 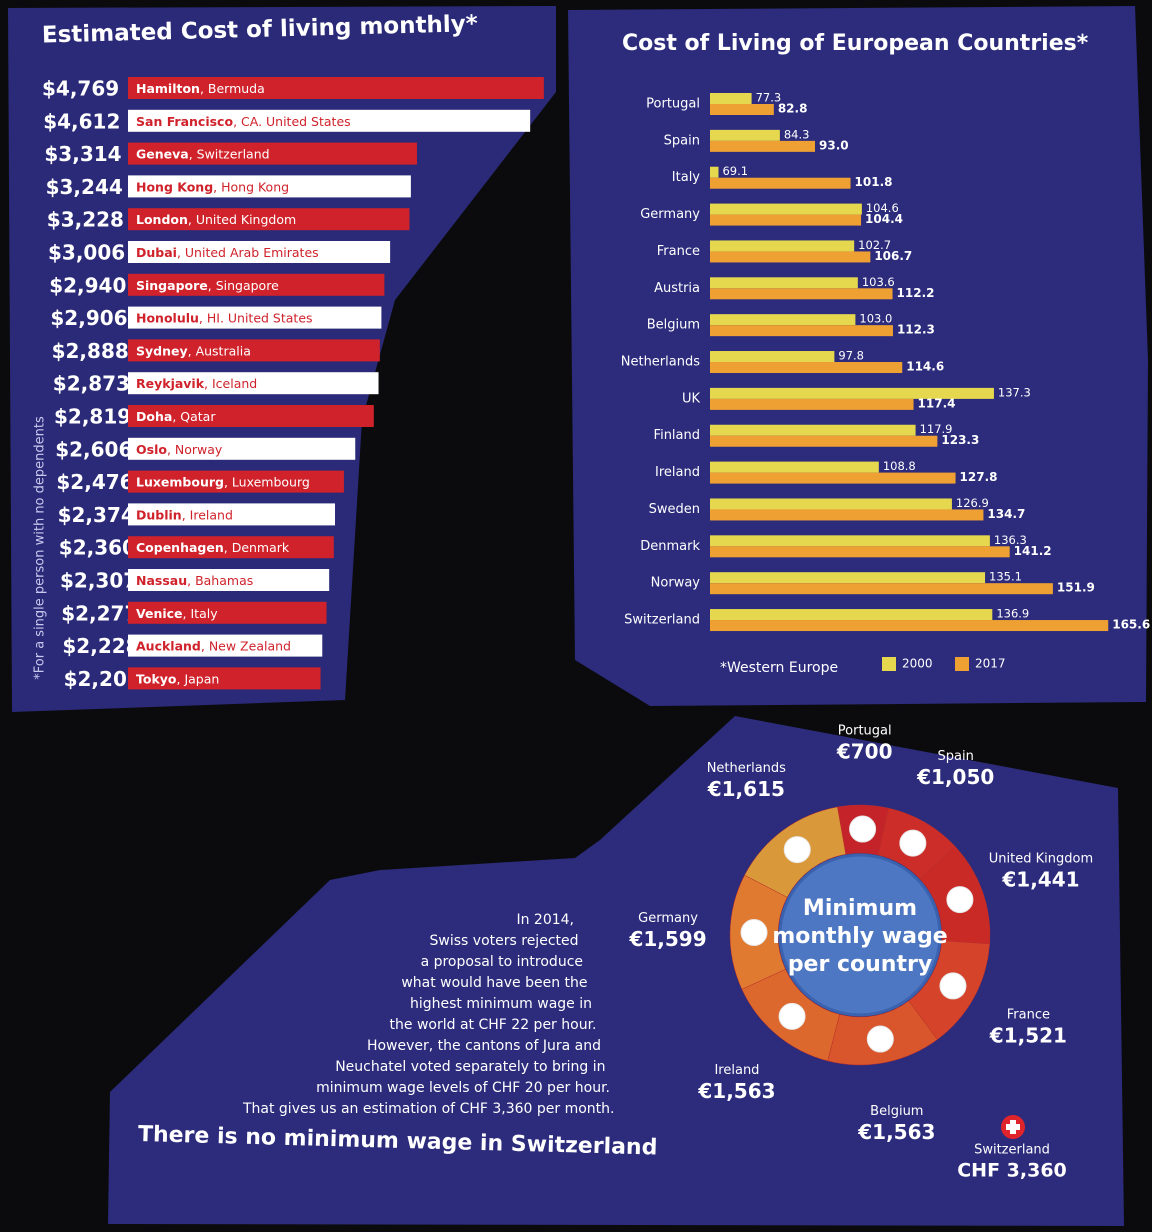 I want to click on legend-swatch, so click(x=962, y=664).